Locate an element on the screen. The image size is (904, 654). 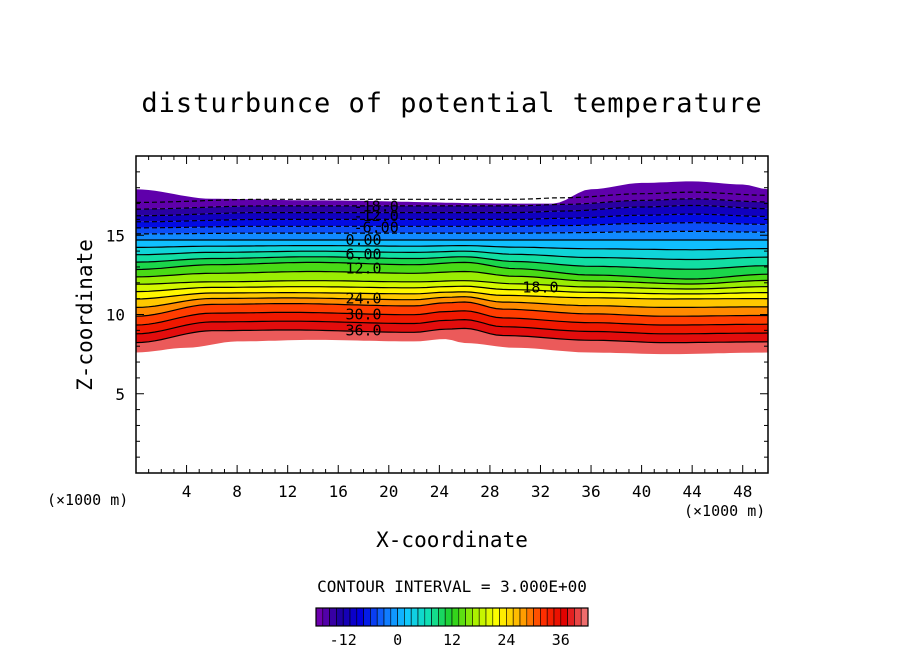
x-tick-label: 48 is located at coordinates (742, 491).